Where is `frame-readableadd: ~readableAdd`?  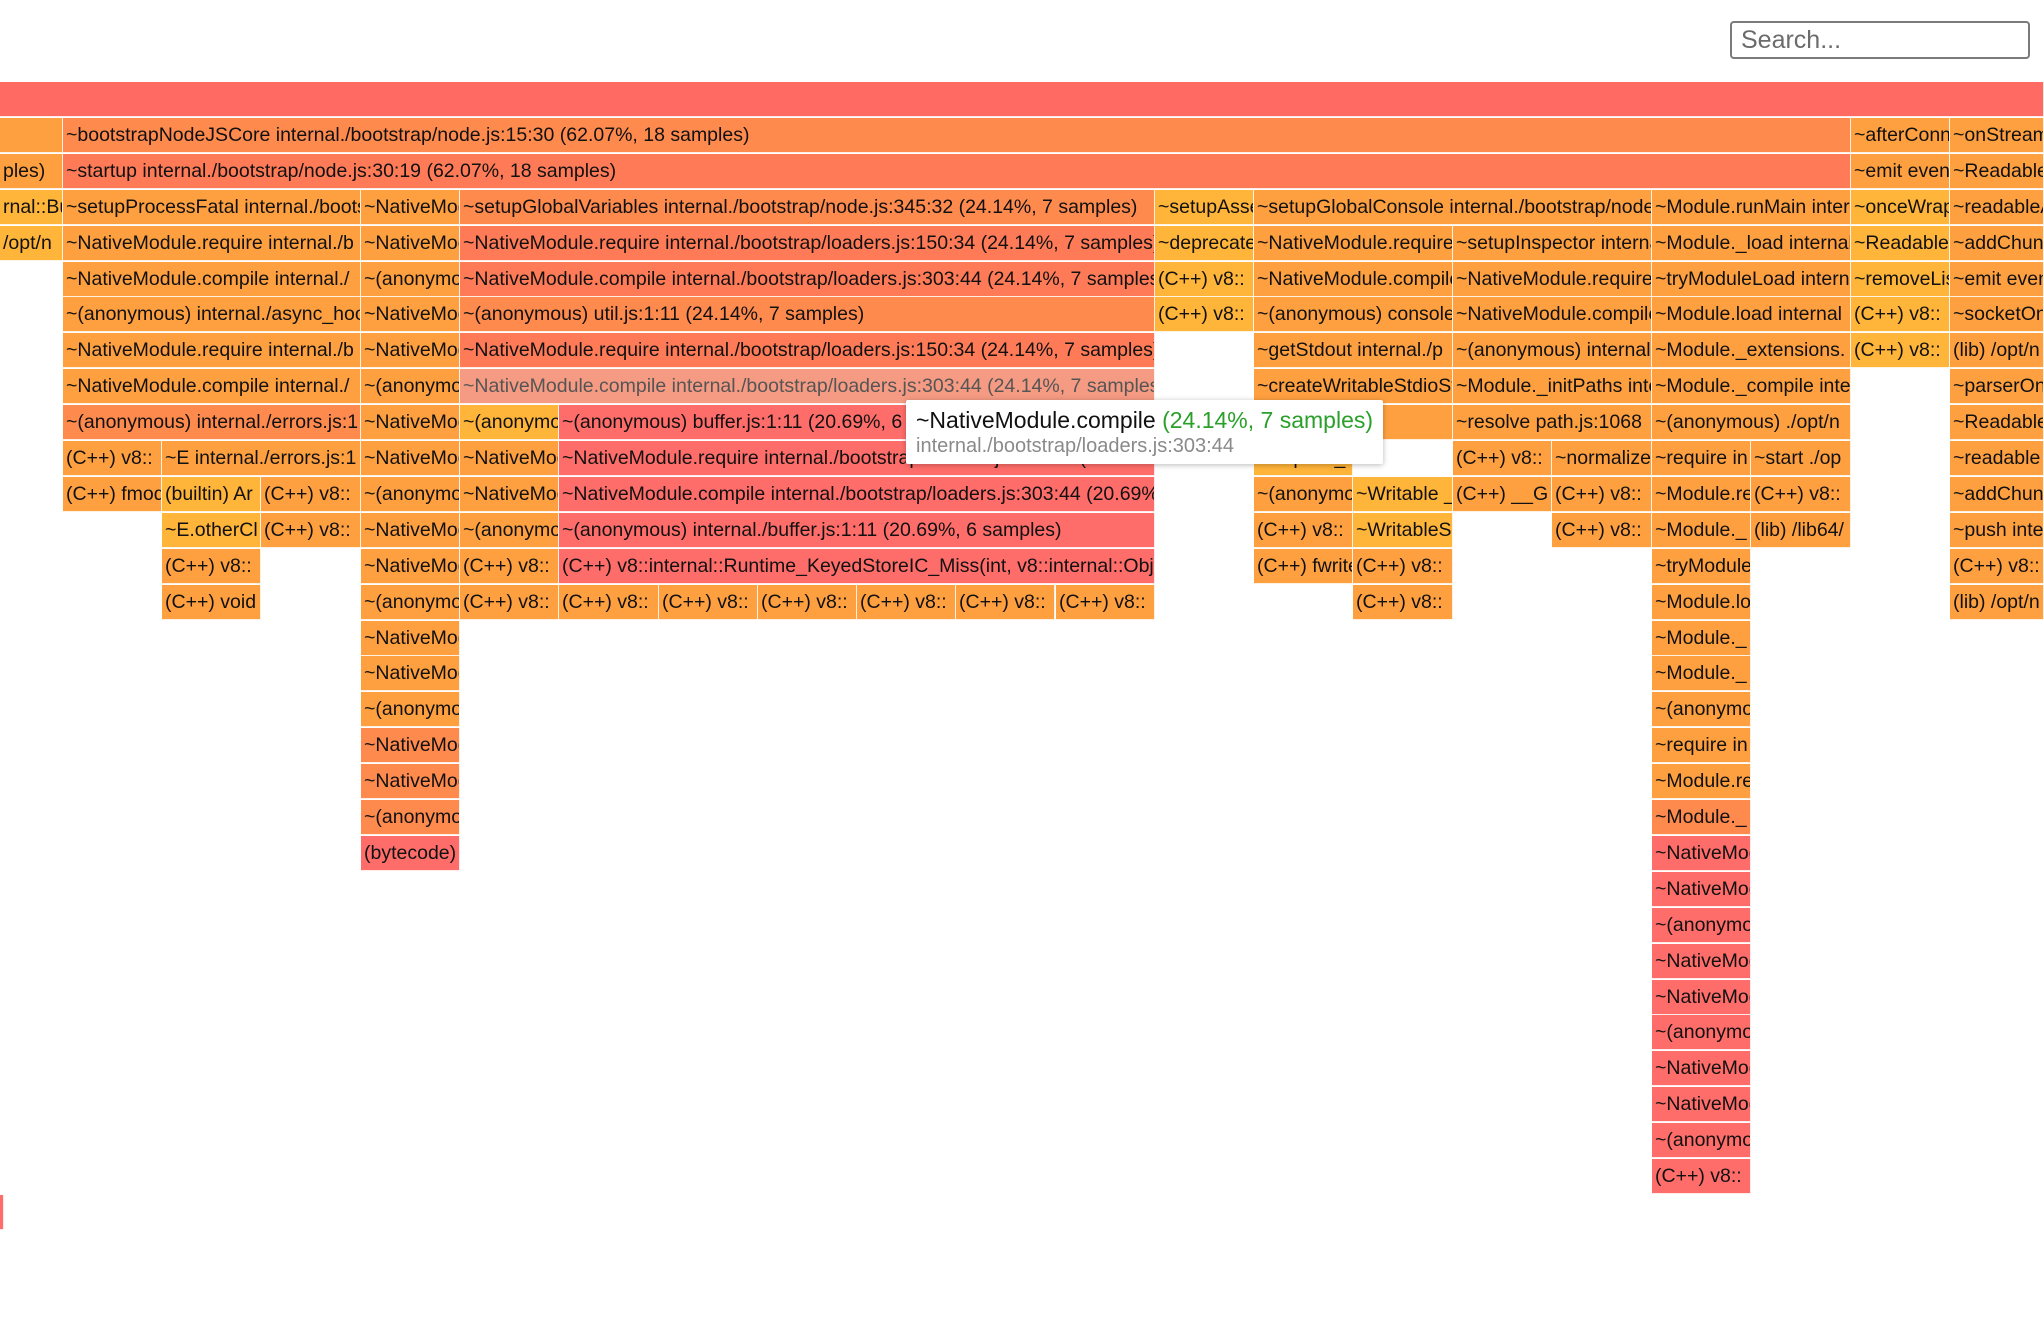 frame-readableadd: ~readableAdd is located at coordinates (1997, 207).